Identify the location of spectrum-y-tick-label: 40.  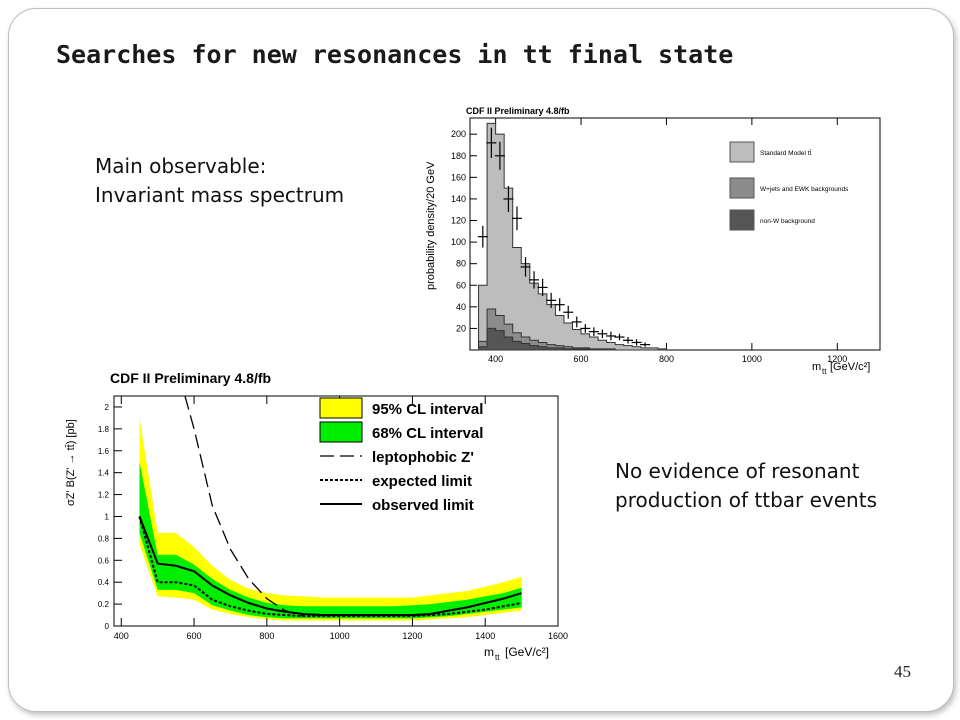
(461, 307).